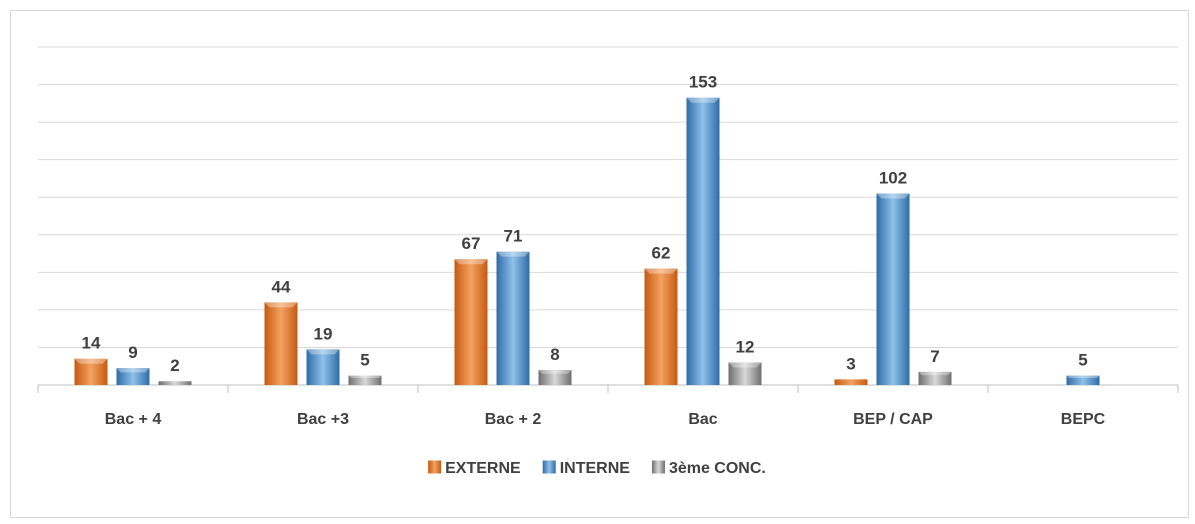 The height and width of the screenshot is (524, 1195). I want to click on data-label: 67, so click(471, 243).